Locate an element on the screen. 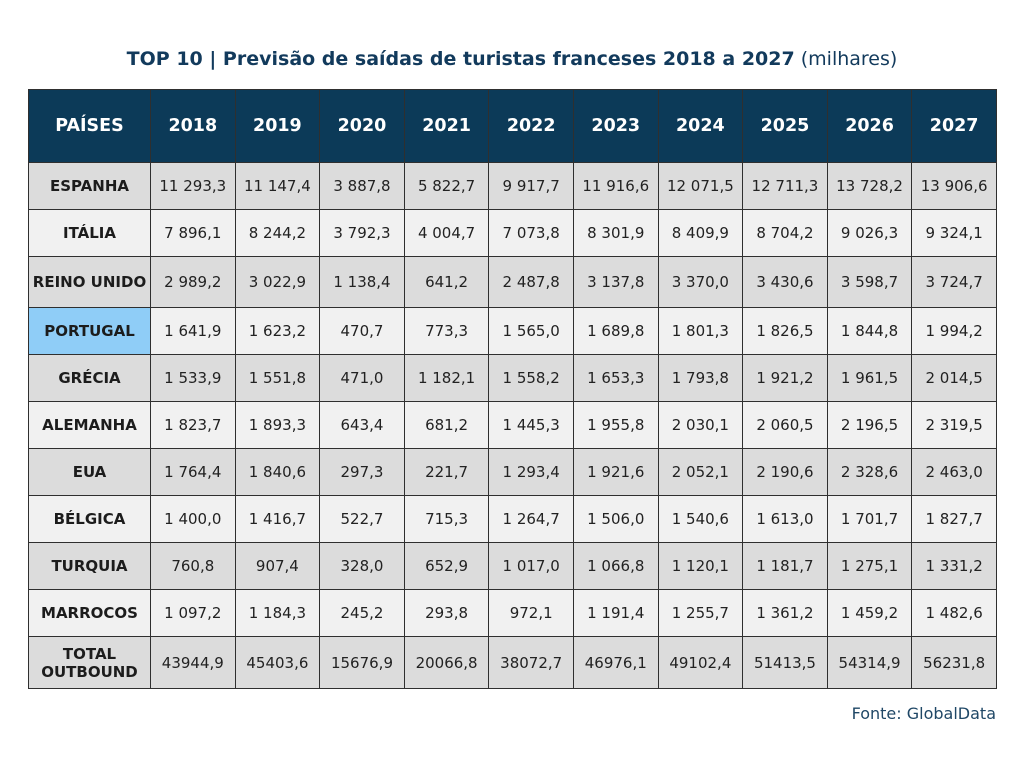  value-cell: 1 551,8 is located at coordinates (277, 378).